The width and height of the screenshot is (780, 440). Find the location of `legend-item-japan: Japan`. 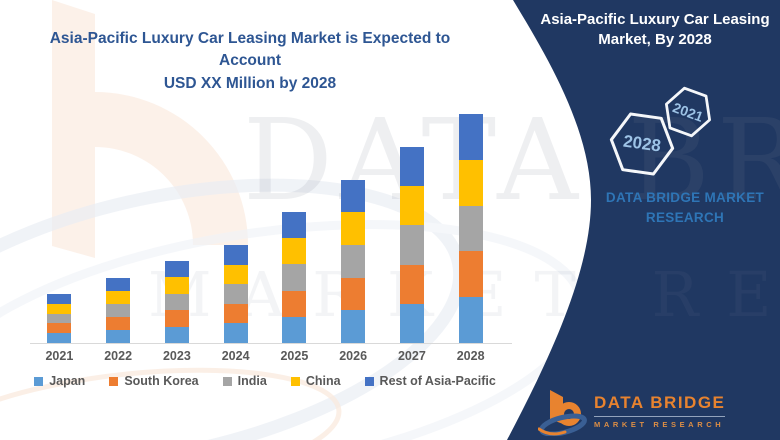

legend-item-japan: Japan is located at coordinates (59, 381).